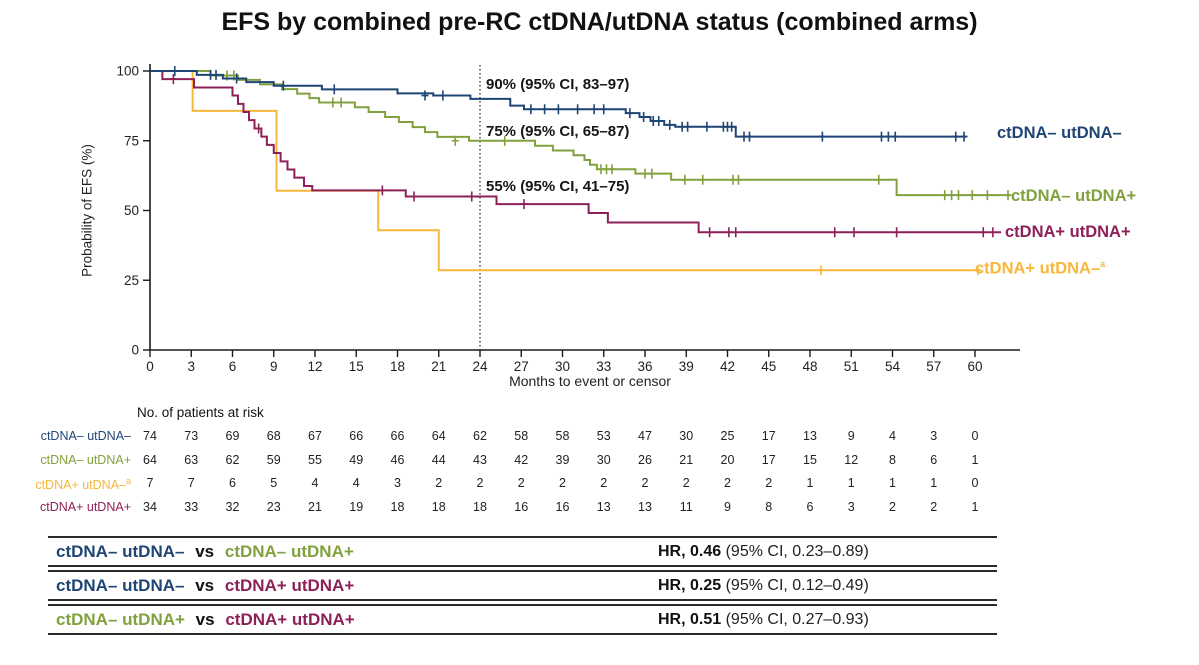 The width and height of the screenshot is (1199, 665). What do you see at coordinates (851, 459) in the screenshot?
I see `risk-cell: 12` at bounding box center [851, 459].